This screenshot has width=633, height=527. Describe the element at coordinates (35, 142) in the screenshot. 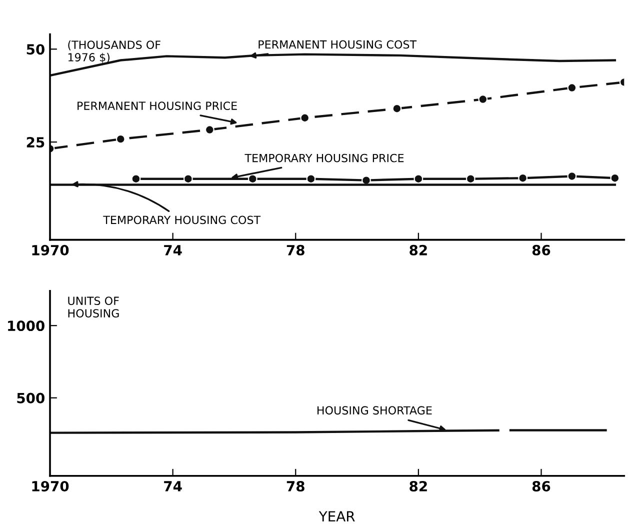

I see `y-tick-label: 25` at that location.